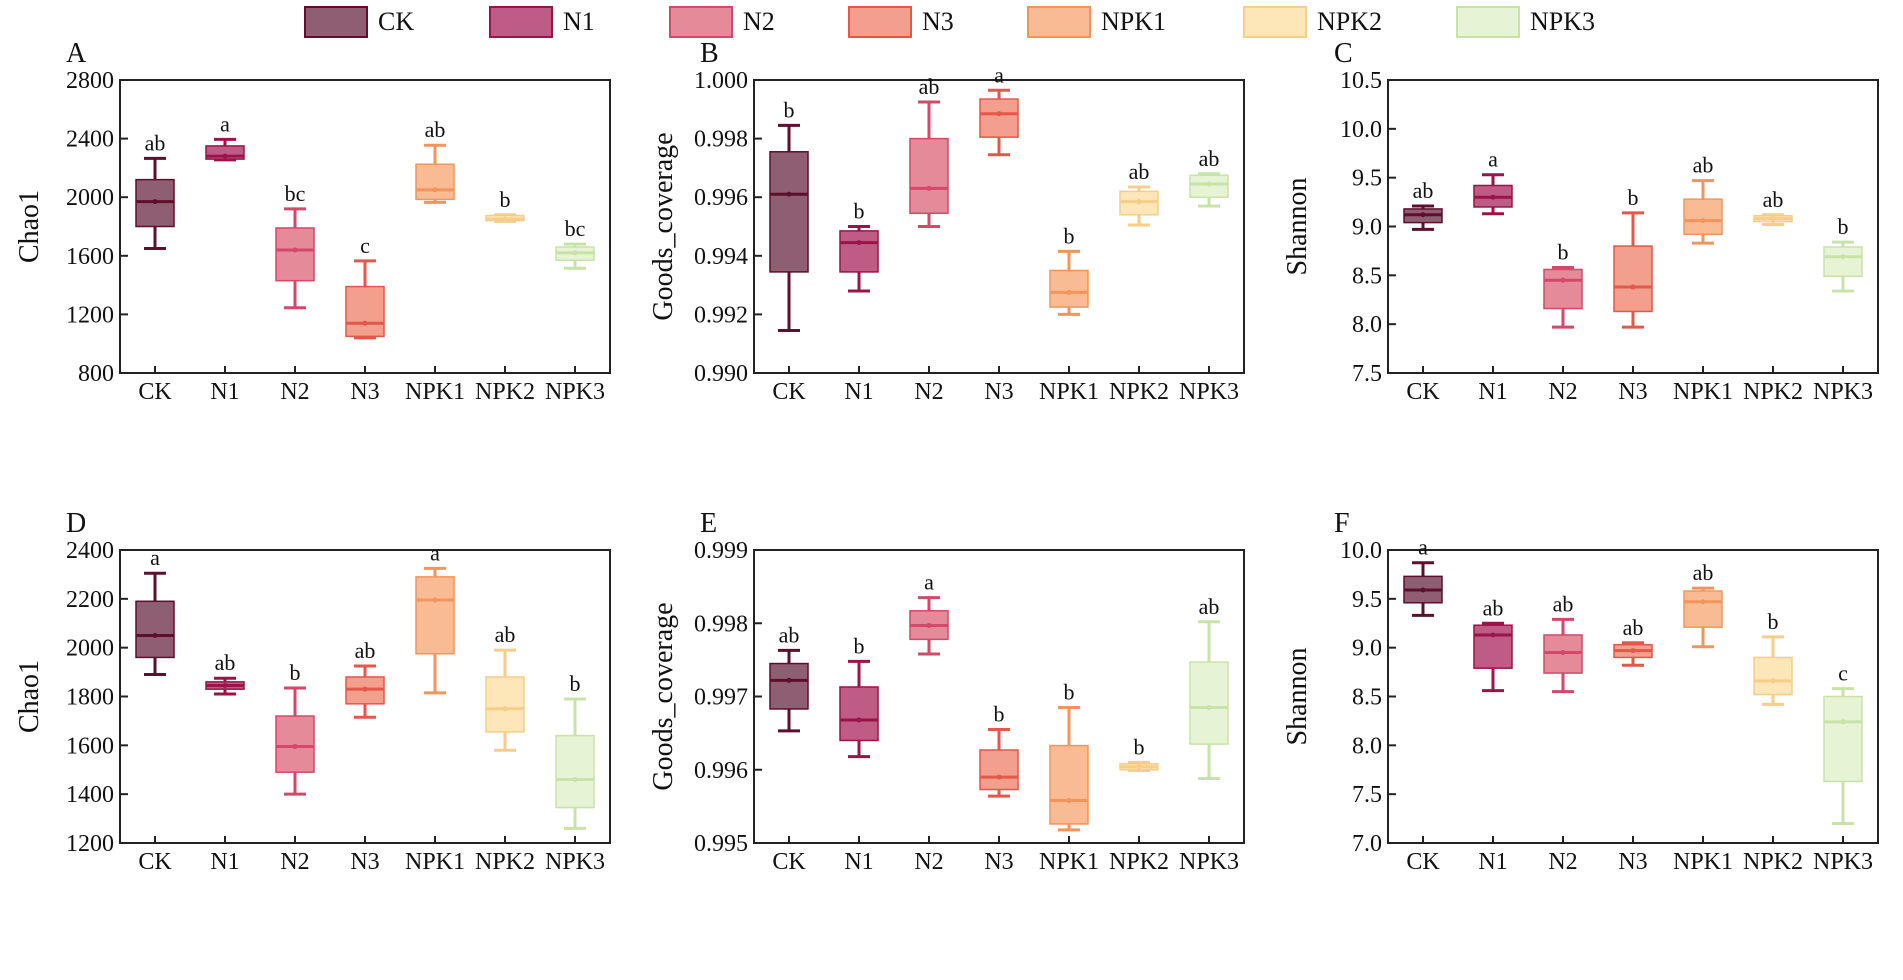  I want to click on y-tick-label-b: 0.994, so click(721, 257).